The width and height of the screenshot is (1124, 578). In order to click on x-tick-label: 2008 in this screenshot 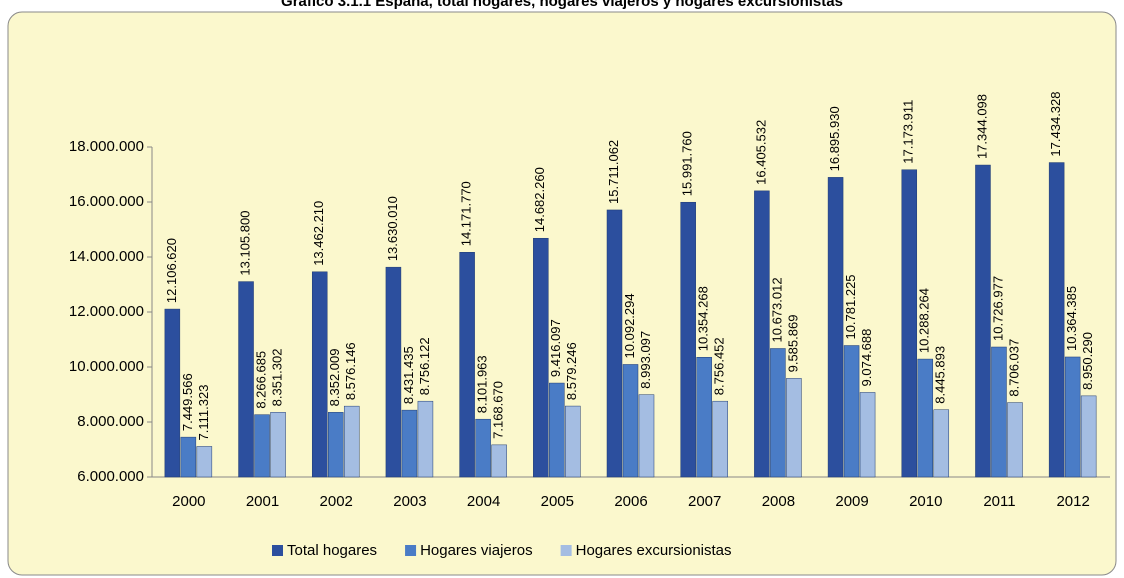, I will do `click(778, 501)`.